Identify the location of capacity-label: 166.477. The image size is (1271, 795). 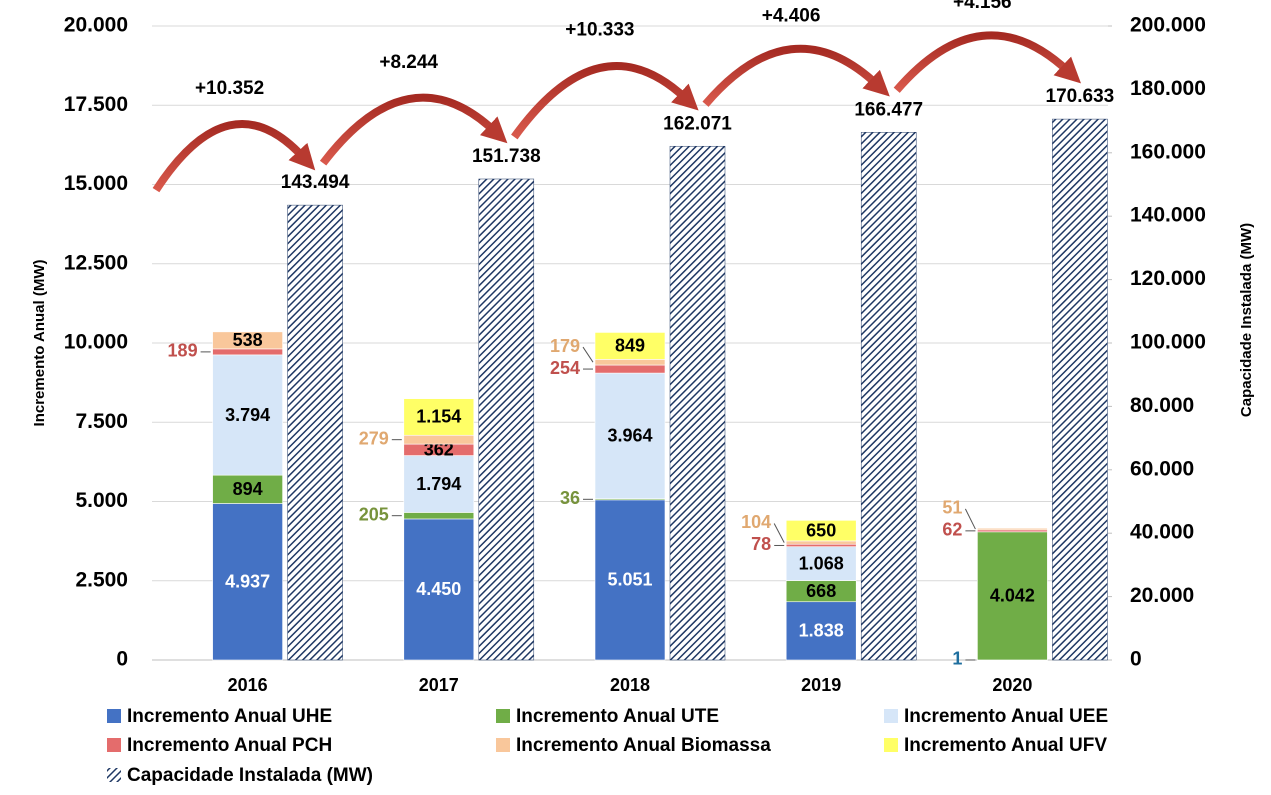
(888, 109).